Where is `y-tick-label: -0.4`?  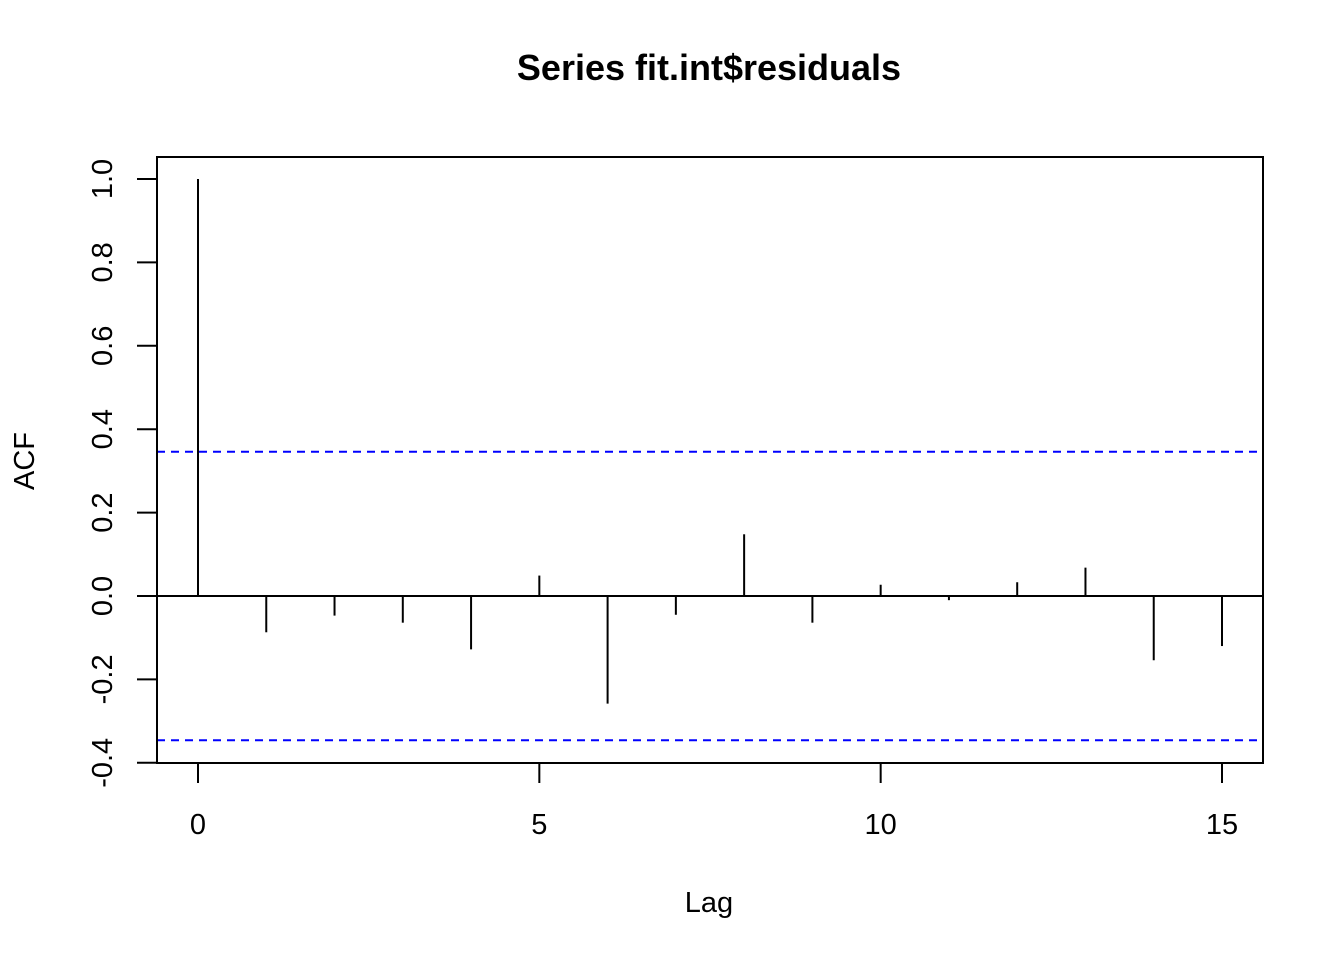
y-tick-label: -0.4 is located at coordinates (103, 763).